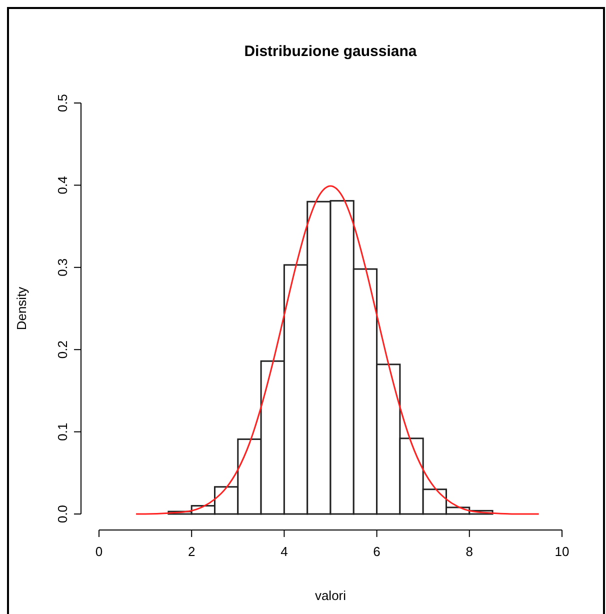 The width and height of the screenshot is (606, 614). What do you see at coordinates (62, 431) in the screenshot?
I see `y-tick-label: 0.1` at bounding box center [62, 431].